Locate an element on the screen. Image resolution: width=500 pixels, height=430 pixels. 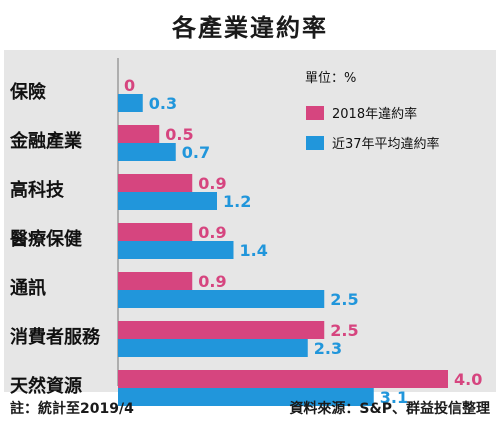
legend-label: 近37年平均違約率 is located at coordinates (386, 144).